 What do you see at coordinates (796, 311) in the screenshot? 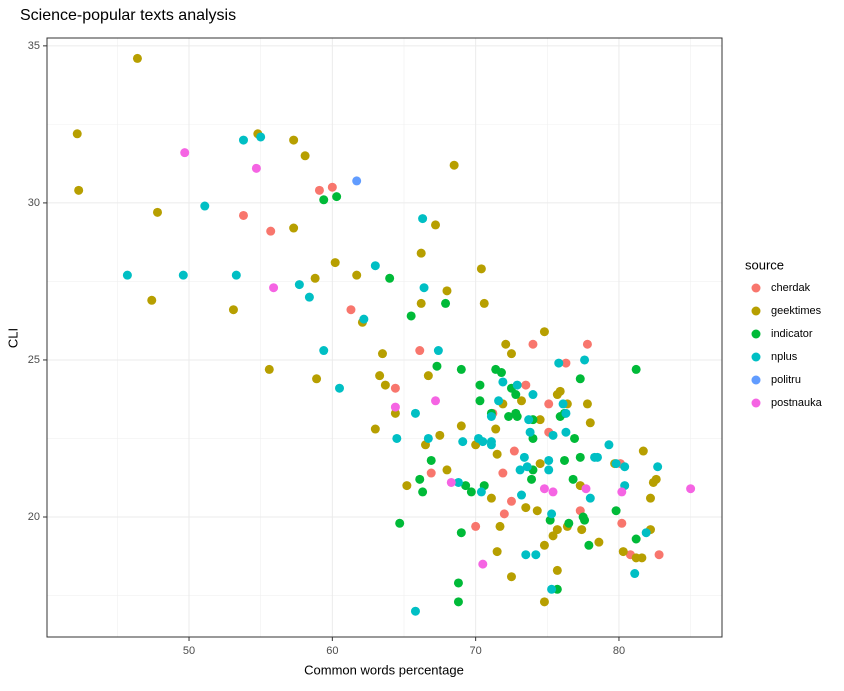
I see `legend-label: geektimes` at bounding box center [796, 311].